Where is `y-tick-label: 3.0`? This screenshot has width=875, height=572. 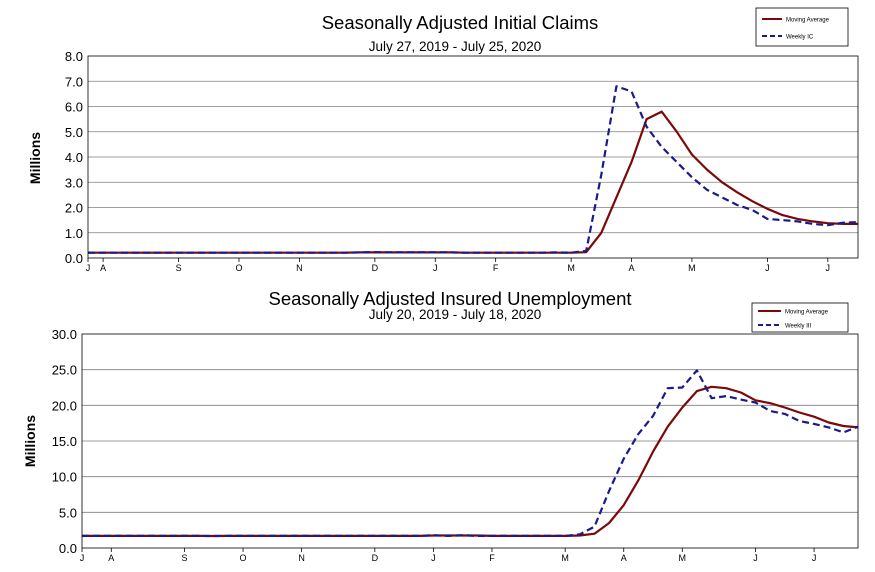 y-tick-label: 3.0 is located at coordinates (74, 182).